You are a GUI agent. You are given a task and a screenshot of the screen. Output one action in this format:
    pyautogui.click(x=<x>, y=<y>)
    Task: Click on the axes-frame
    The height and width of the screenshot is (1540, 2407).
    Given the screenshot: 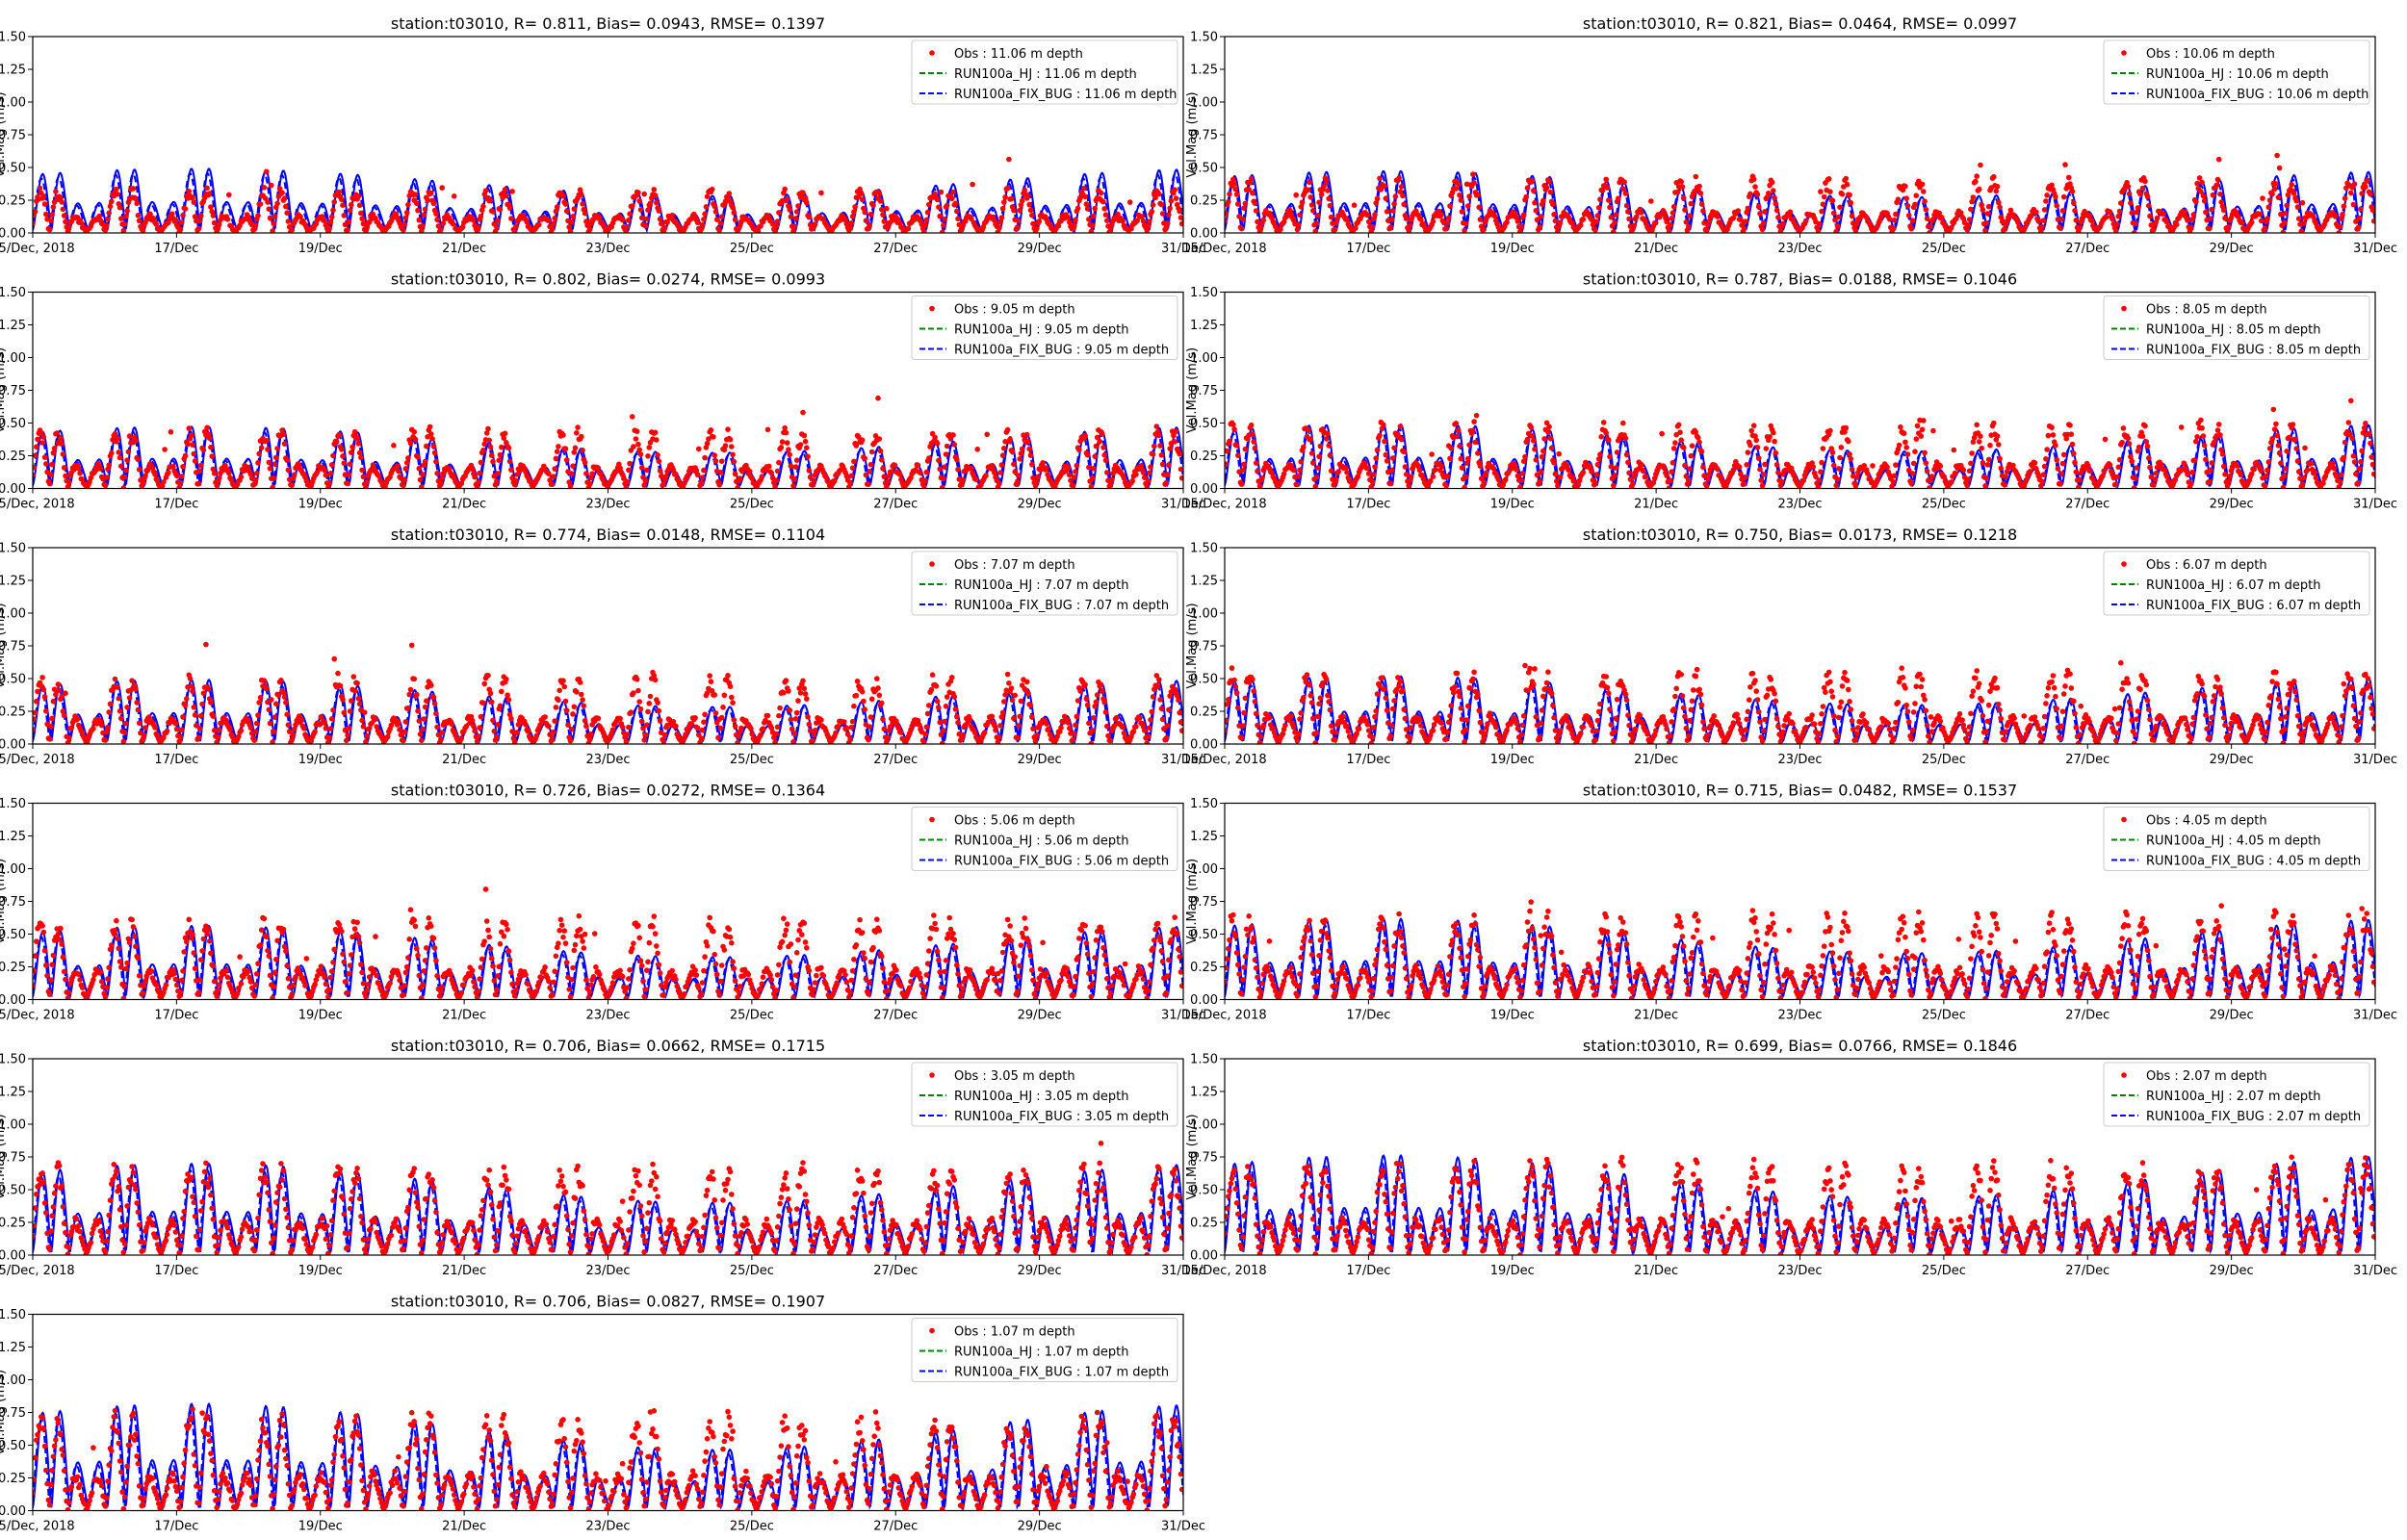 What is the action you would take?
    pyautogui.click(x=1800, y=135)
    